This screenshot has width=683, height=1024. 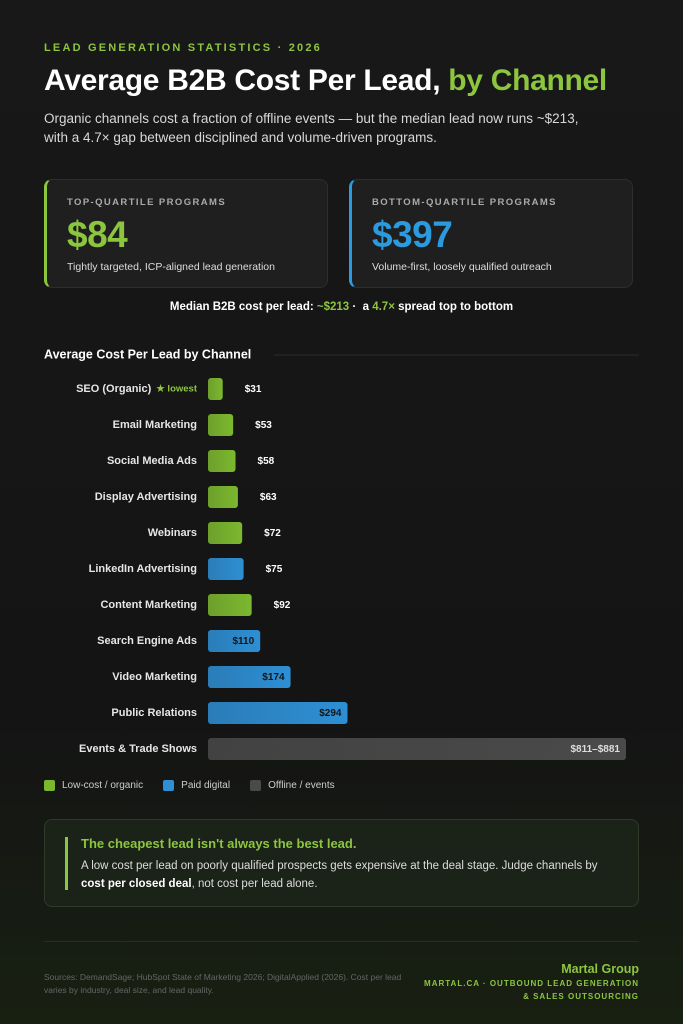 I want to click on title-highlight: by Channel, so click(x=527, y=80).